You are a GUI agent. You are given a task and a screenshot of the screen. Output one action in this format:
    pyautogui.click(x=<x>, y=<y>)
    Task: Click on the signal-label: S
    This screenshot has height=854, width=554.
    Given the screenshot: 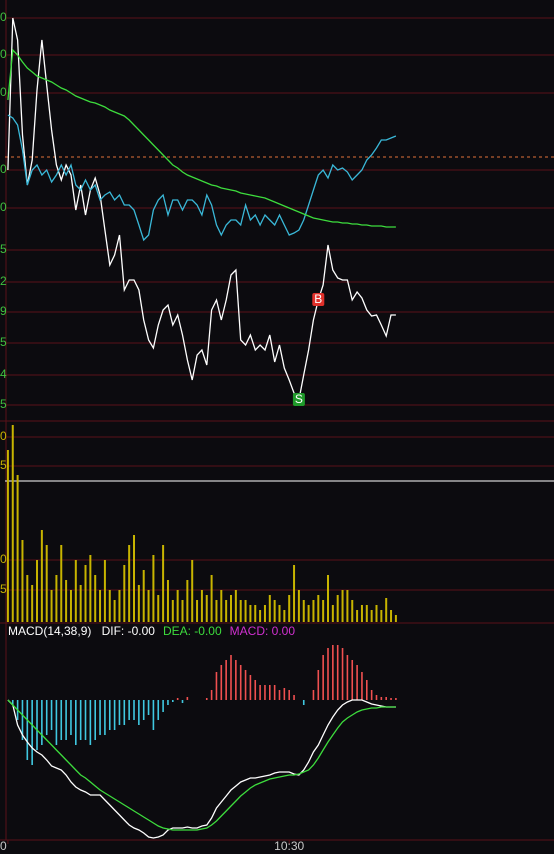 What is the action you would take?
    pyautogui.click(x=299, y=399)
    